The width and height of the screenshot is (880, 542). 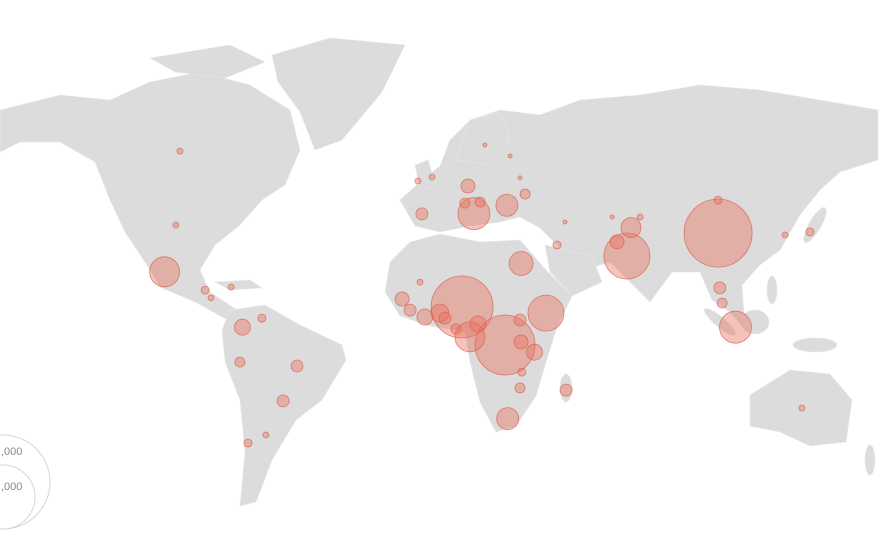 I want to click on legend-label-small: ,000, so click(x=11, y=487).